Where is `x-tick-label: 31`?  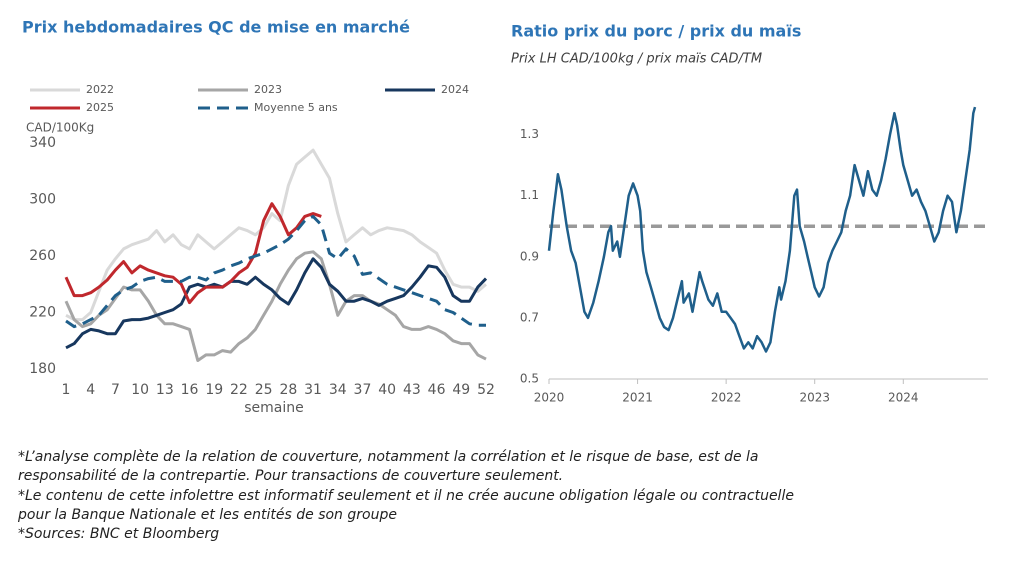
x-tick-label: 31 is located at coordinates (313, 390).